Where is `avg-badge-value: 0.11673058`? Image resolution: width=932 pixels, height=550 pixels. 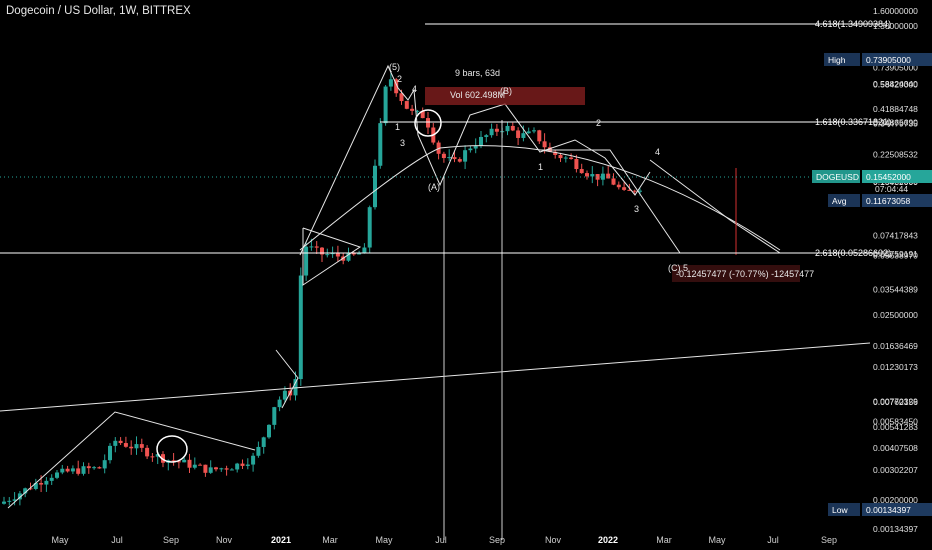 avg-badge-value: 0.11673058 is located at coordinates (888, 201).